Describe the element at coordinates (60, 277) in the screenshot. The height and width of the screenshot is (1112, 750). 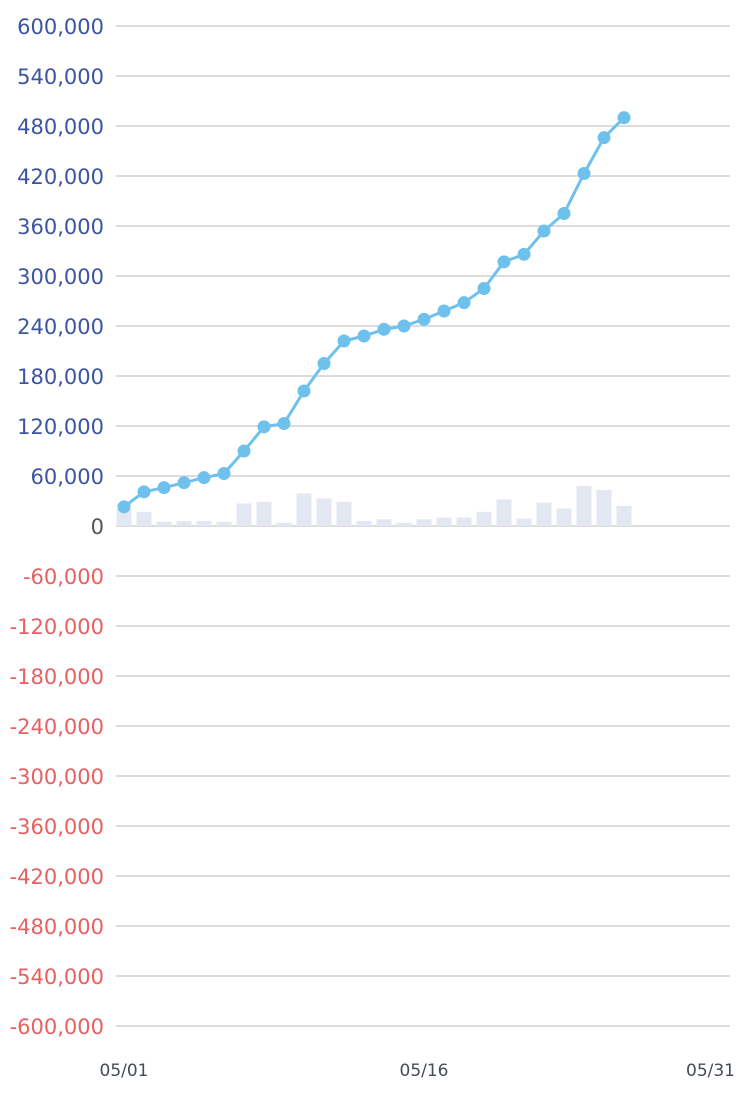
I see `y-tick-label: 300,000` at that location.